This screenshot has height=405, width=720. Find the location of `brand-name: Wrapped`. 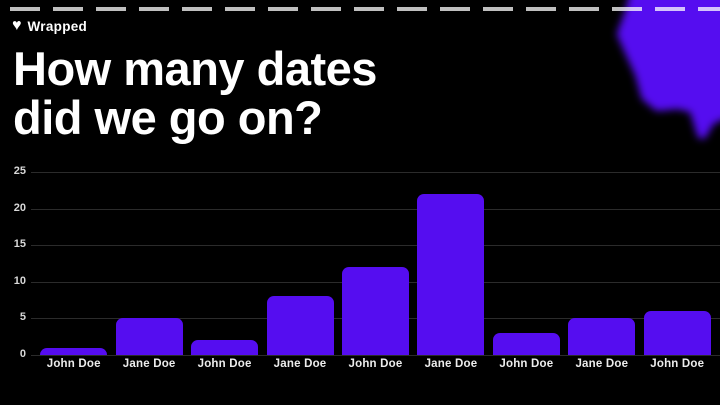

brand-name: Wrapped is located at coordinates (57, 26).